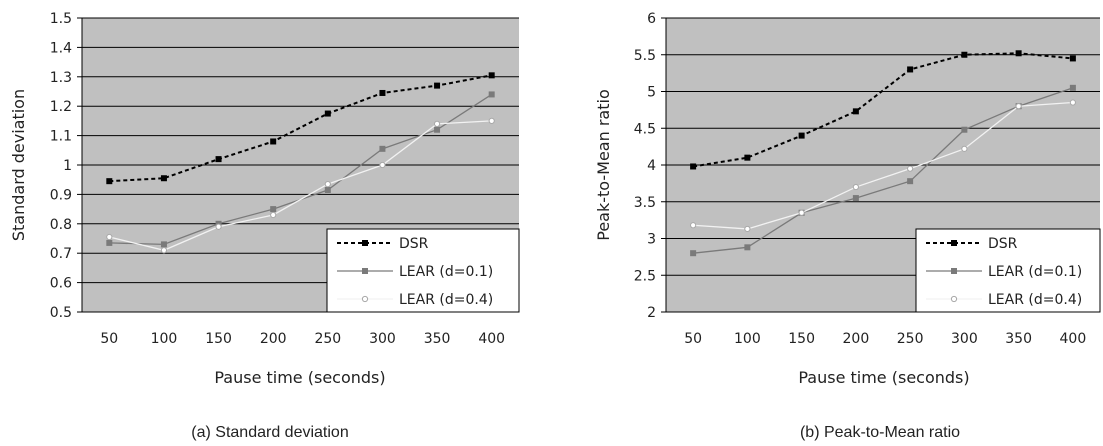 Image resolution: width=1103 pixels, height=446 pixels. I want to click on chart-a-x-tick-label: 200, so click(273, 339).